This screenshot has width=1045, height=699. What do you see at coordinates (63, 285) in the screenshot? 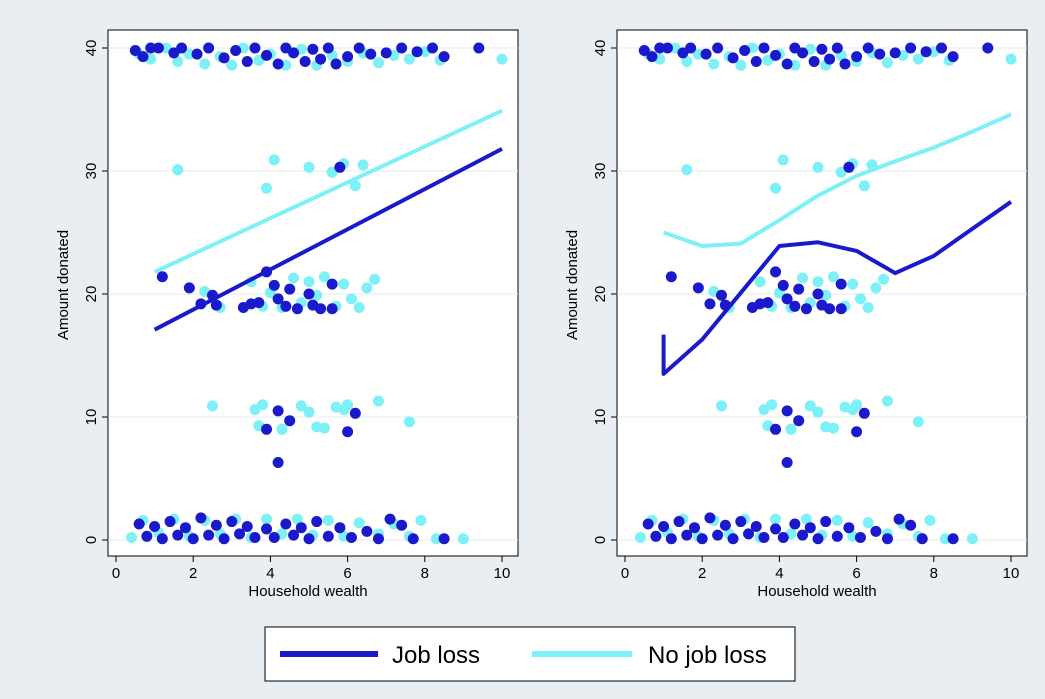
I see `y-axis-title: Amount donated` at bounding box center [63, 285].